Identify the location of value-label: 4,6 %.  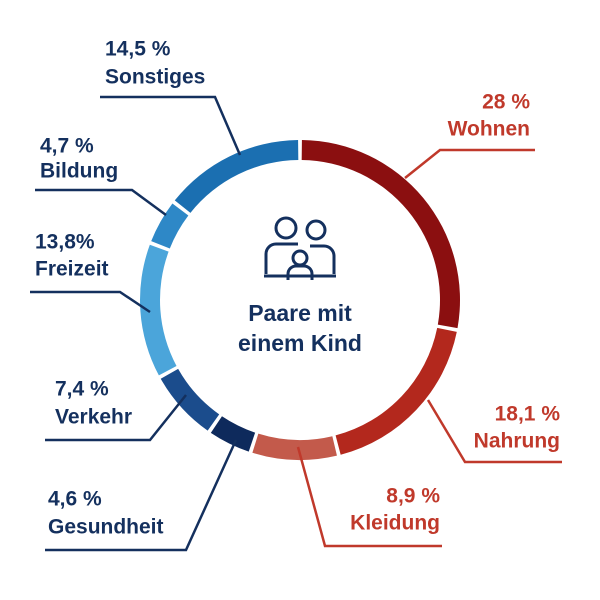
(75, 499).